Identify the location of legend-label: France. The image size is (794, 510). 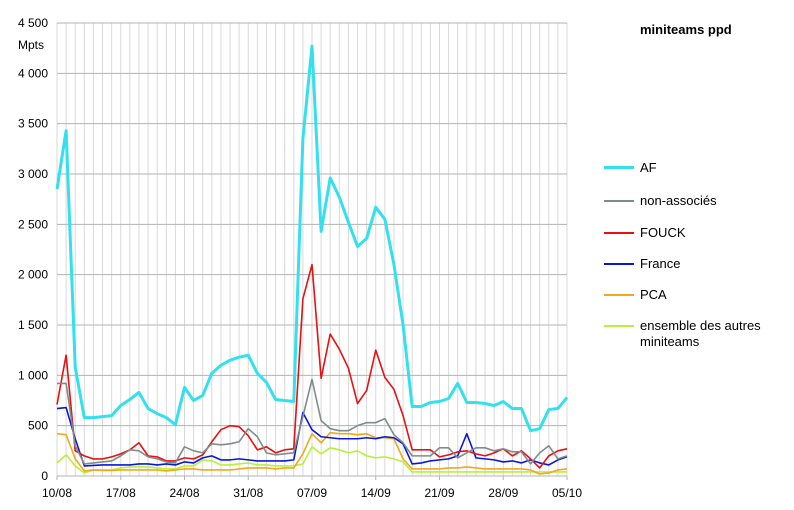
(660, 263).